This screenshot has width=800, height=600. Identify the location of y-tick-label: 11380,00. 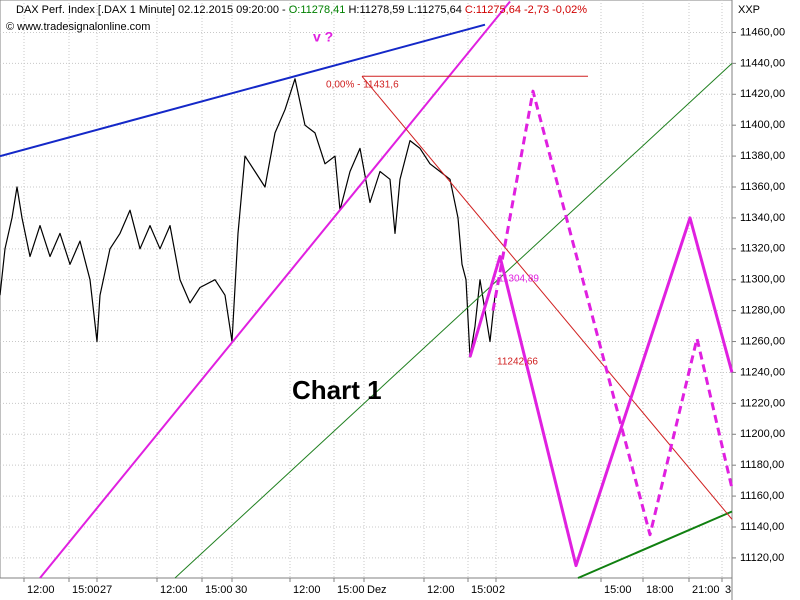
(762, 156).